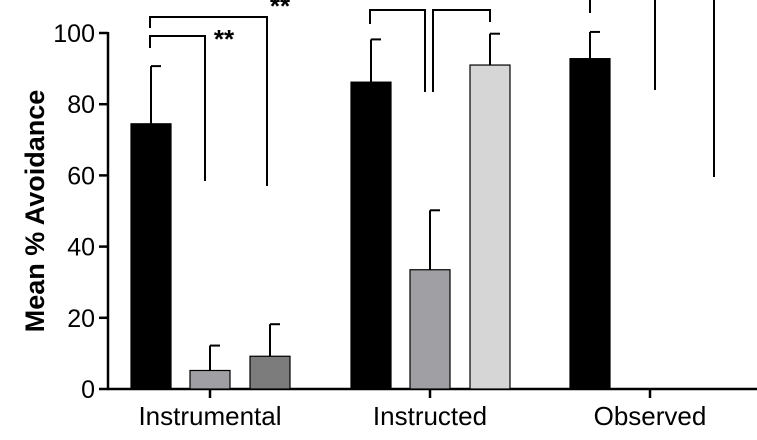 Image resolution: width=757 pixels, height=440 pixels. I want to click on y-tick-label-20: 20, so click(81, 319).